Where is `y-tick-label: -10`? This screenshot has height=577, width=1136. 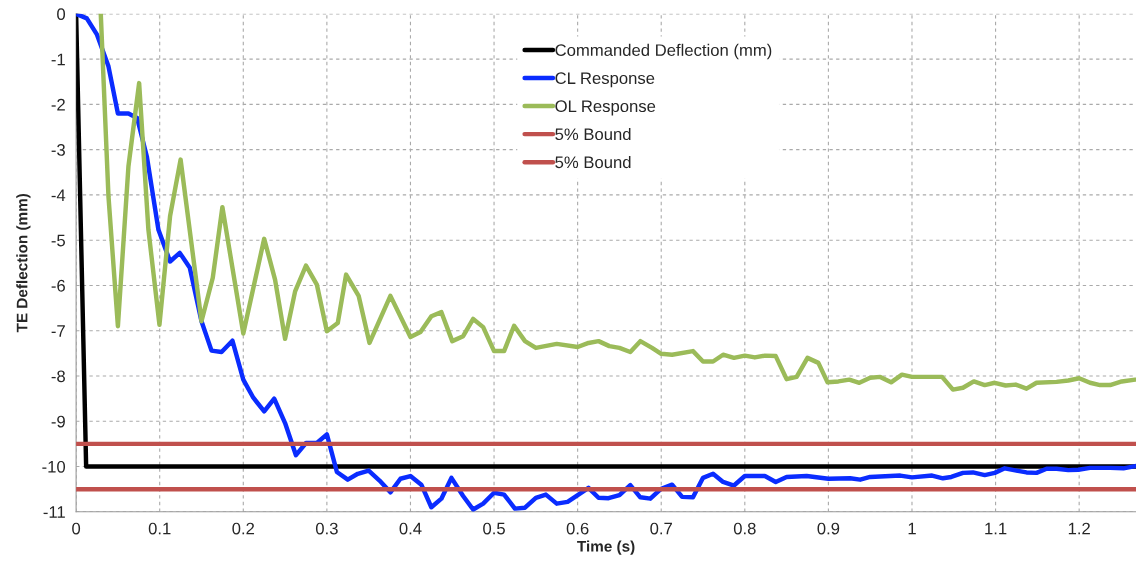
y-tick-label: -10 is located at coordinates (54, 466).